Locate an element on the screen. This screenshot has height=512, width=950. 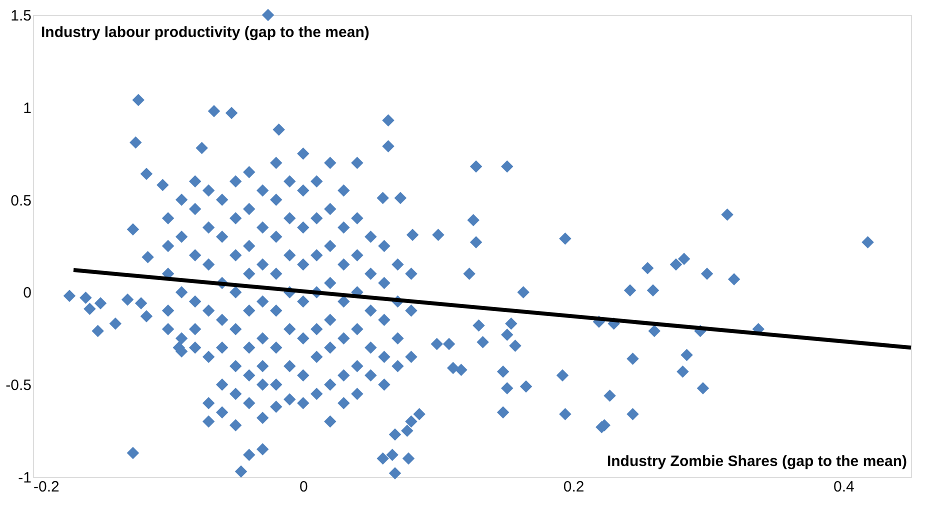
y-axis-title: Industry labour productivity (gap to the mean) is located at coordinates (205, 32).